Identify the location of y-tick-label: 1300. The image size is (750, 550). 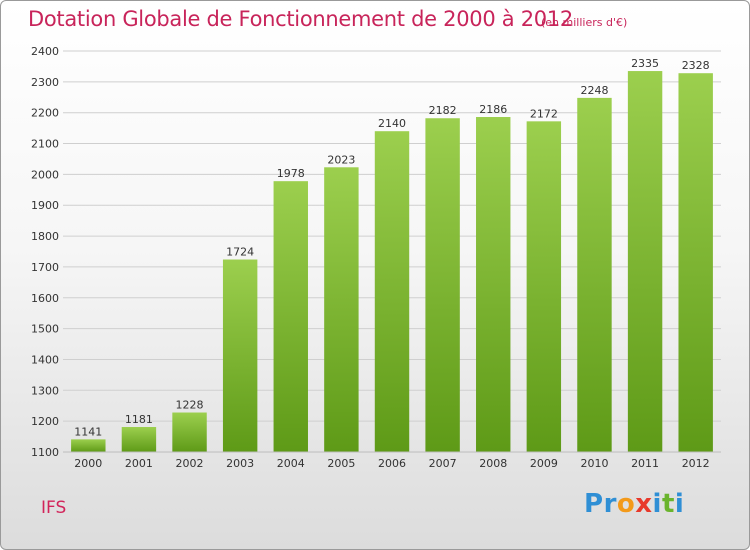
(45, 390).